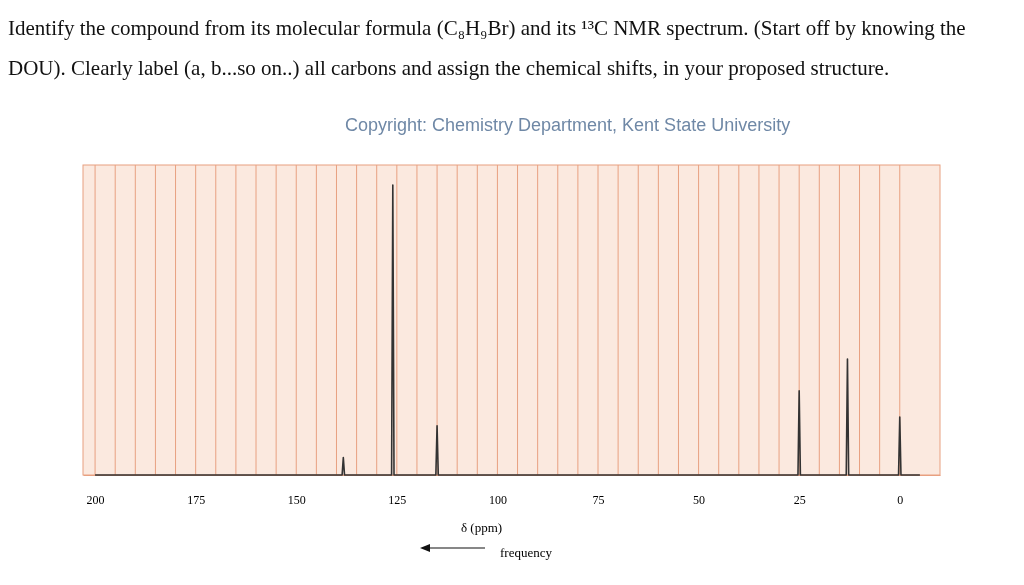 The image size is (1024, 585). I want to click on text: Copyright: Chemistry Department, Kent State University, so click(568, 125).